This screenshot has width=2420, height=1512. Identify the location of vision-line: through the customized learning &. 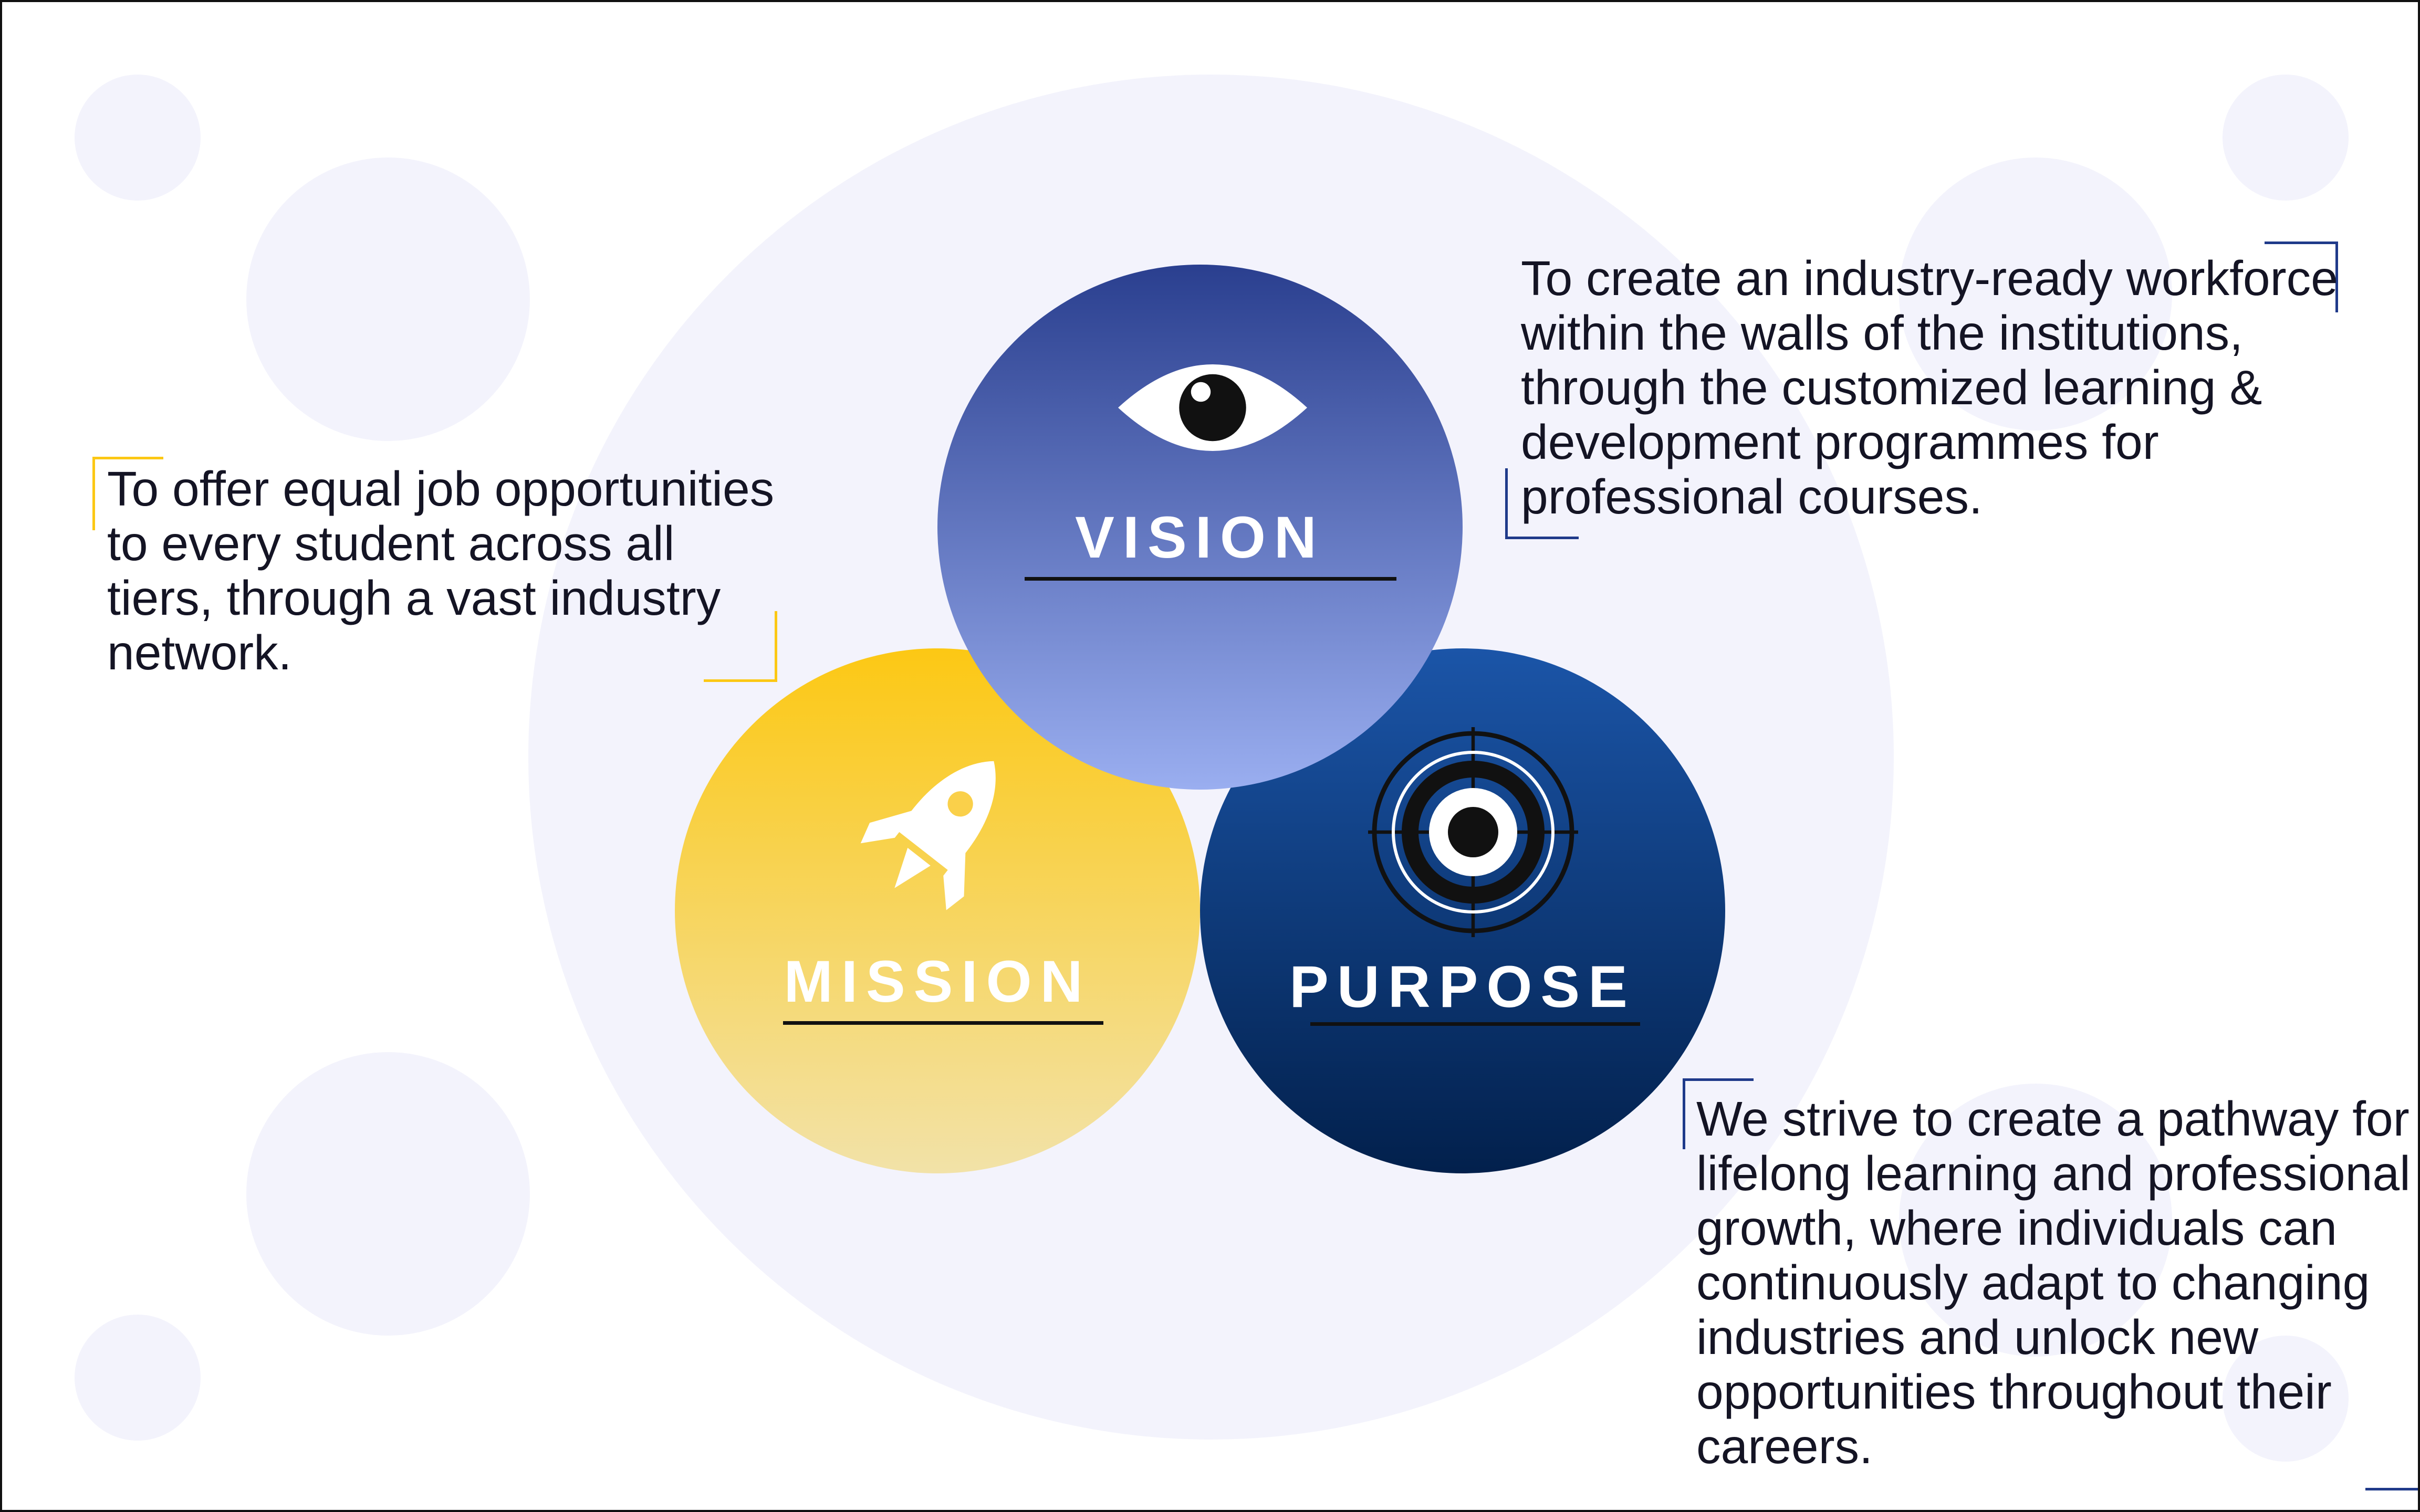
(1930, 387).